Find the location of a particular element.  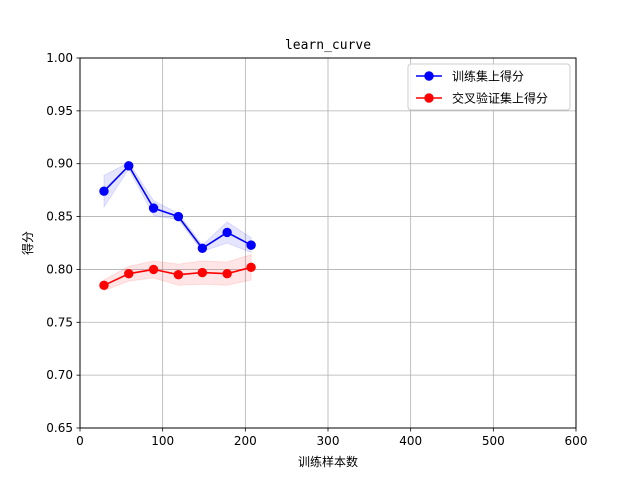

x-tick-label: 600 is located at coordinates (576, 441).